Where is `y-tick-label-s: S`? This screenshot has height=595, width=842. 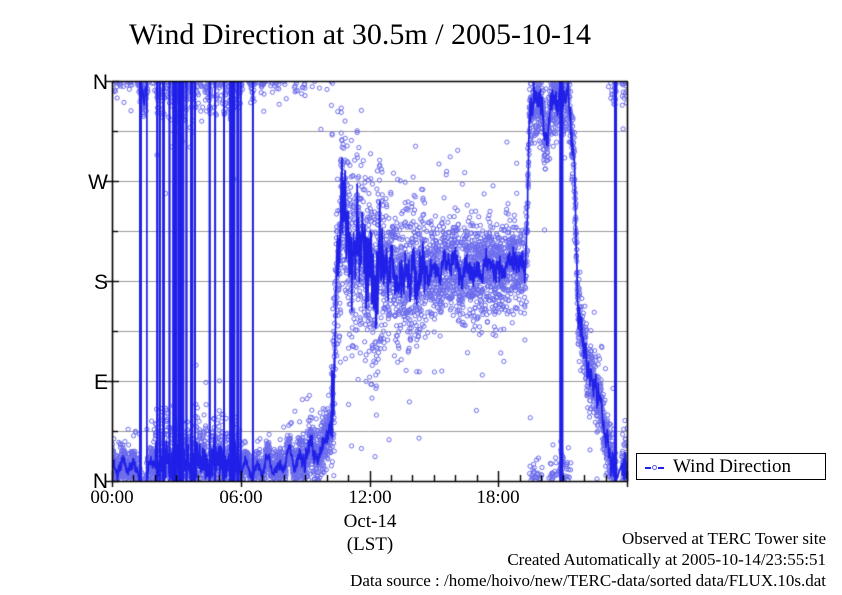
y-tick-label-s: S is located at coordinates (100, 282).